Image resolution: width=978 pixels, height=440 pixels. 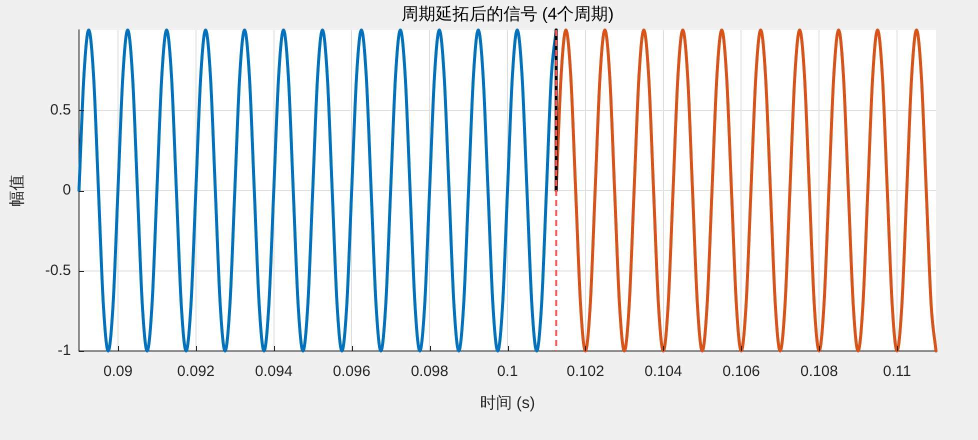 I want to click on y-tick-label: 0.5, so click(x=60, y=109).